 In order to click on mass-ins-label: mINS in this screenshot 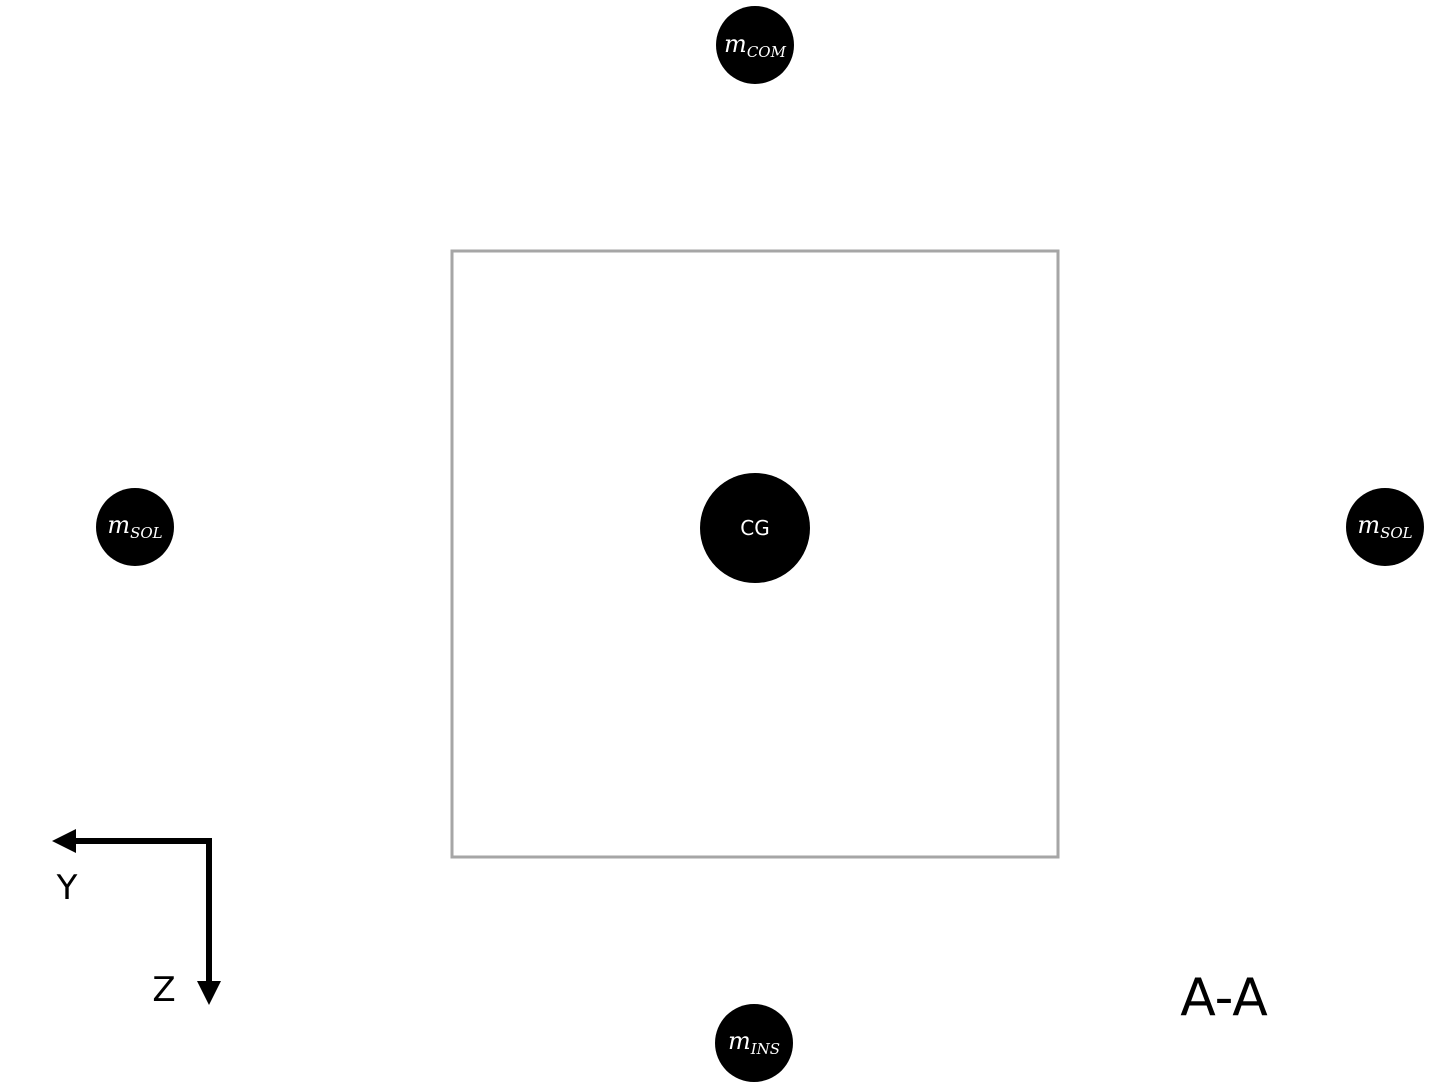, I will do `click(754, 1042)`.